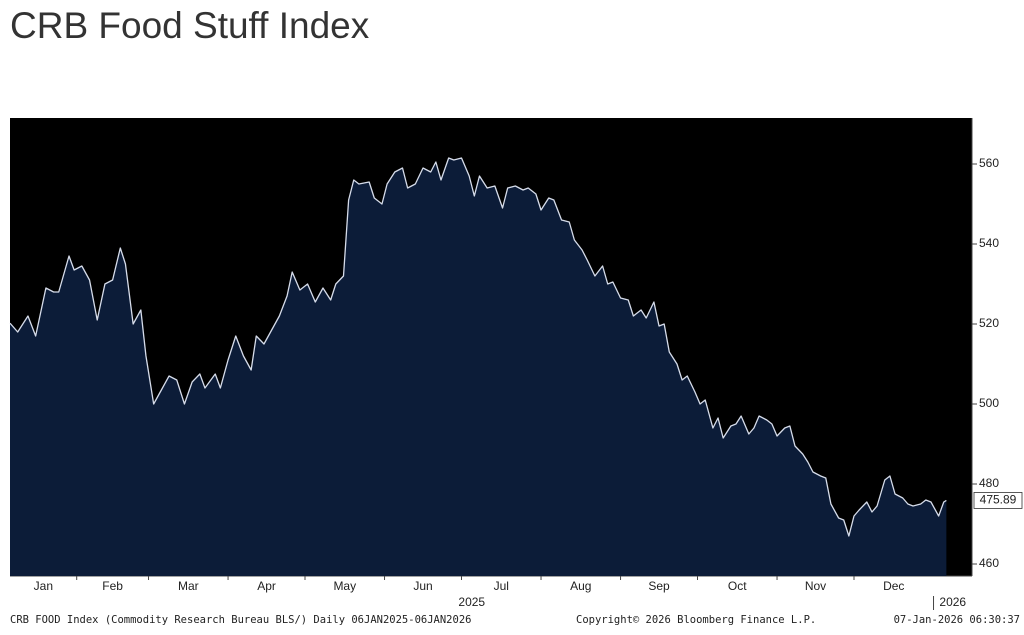  What do you see at coordinates (43, 586) in the screenshot?
I see `x-tick-label: Jan` at bounding box center [43, 586].